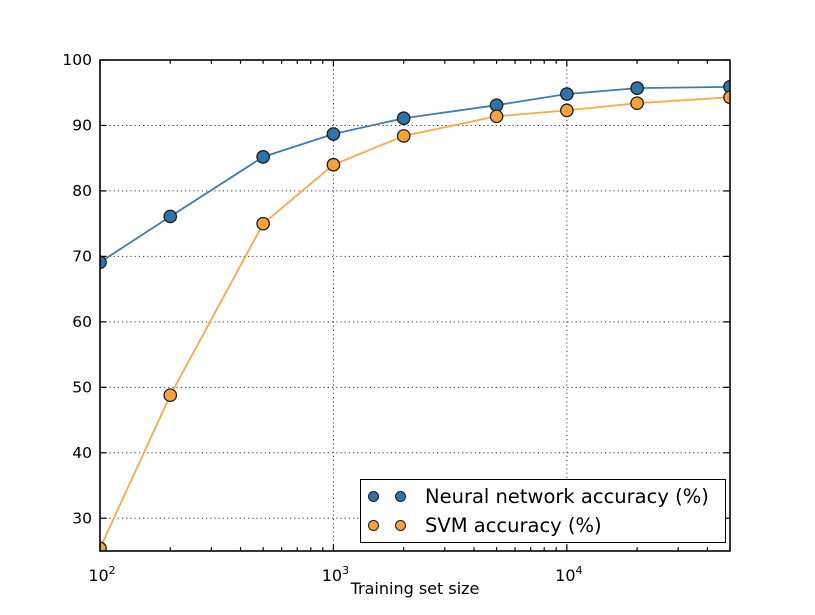 Image resolution: width=815 pixels, height=615 pixels. I want to click on y-tick-label: 70, so click(82, 257).